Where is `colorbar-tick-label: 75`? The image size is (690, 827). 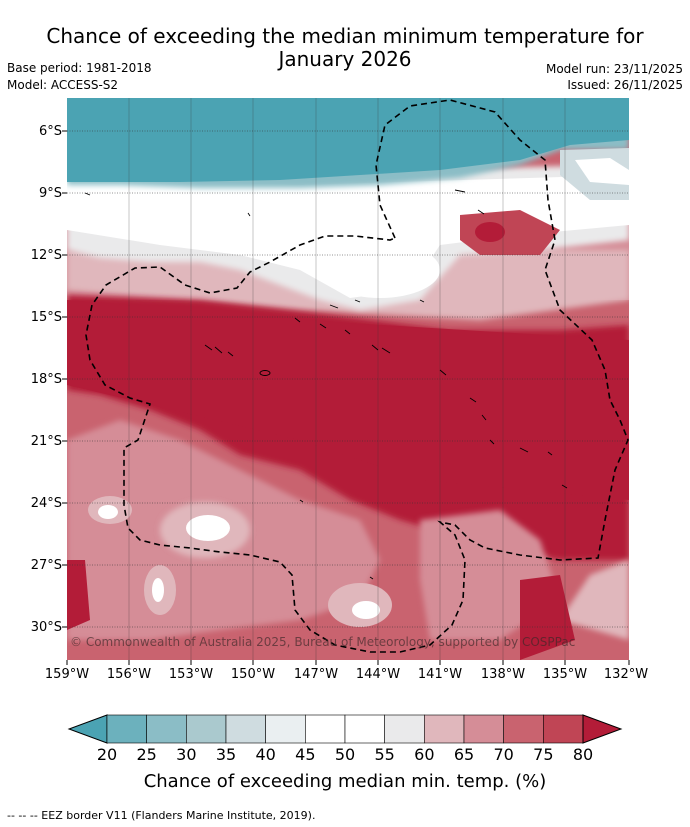 colorbar-tick-label: 75 is located at coordinates (543, 754).